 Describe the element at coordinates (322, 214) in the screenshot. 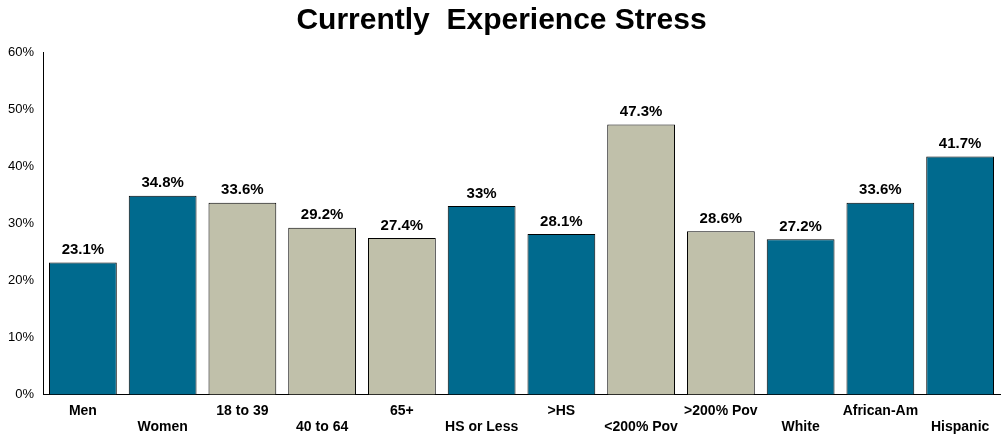

I see `data-label: 29.2%` at that location.